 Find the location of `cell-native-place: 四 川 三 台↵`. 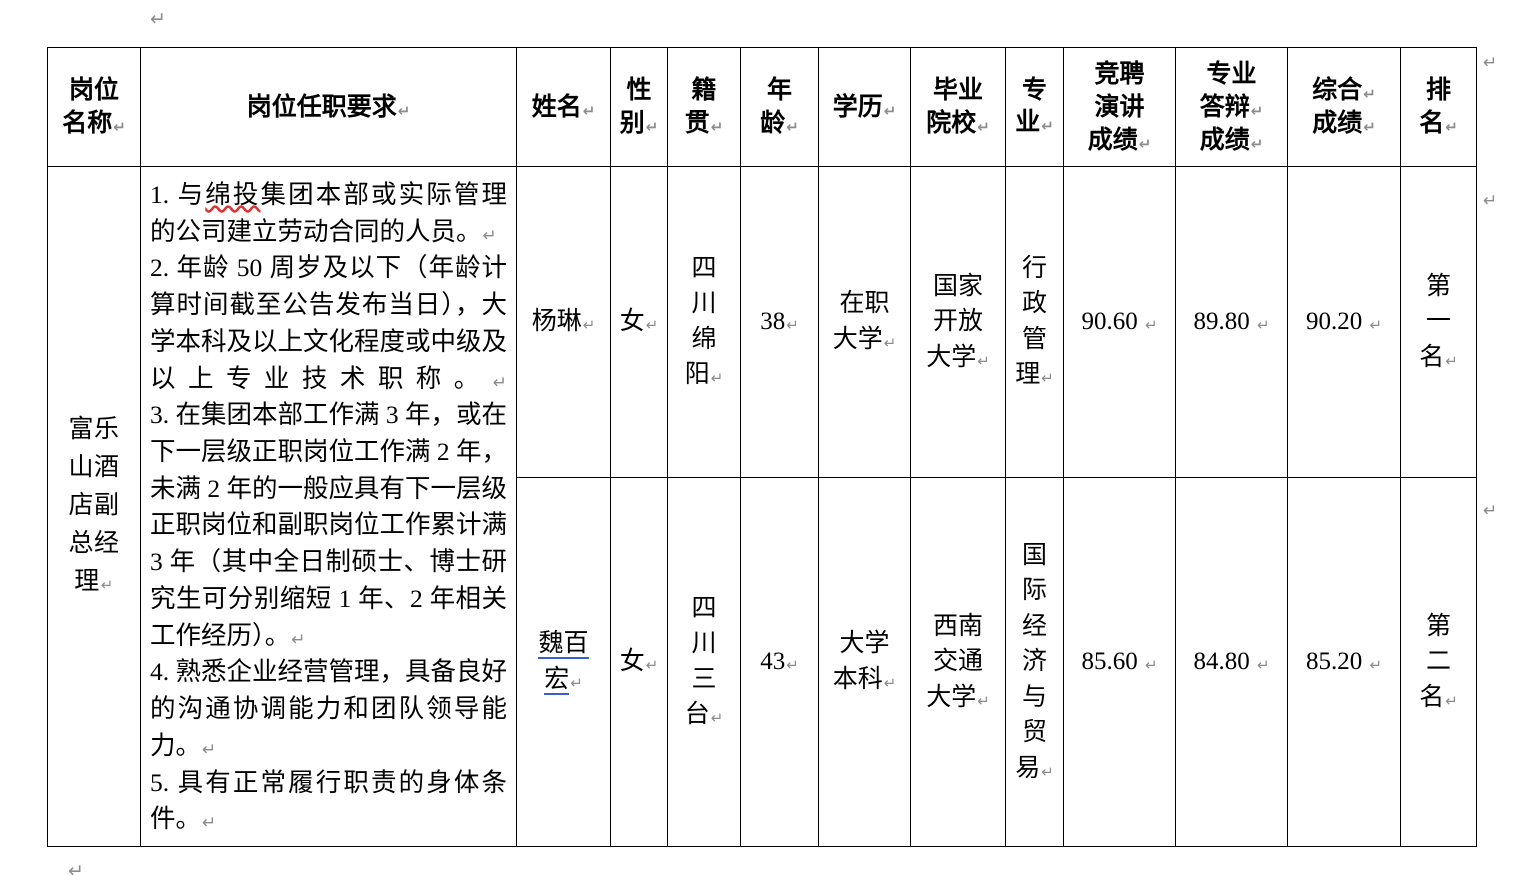

cell-native-place: 四 川 三 台↵ is located at coordinates (704, 661).